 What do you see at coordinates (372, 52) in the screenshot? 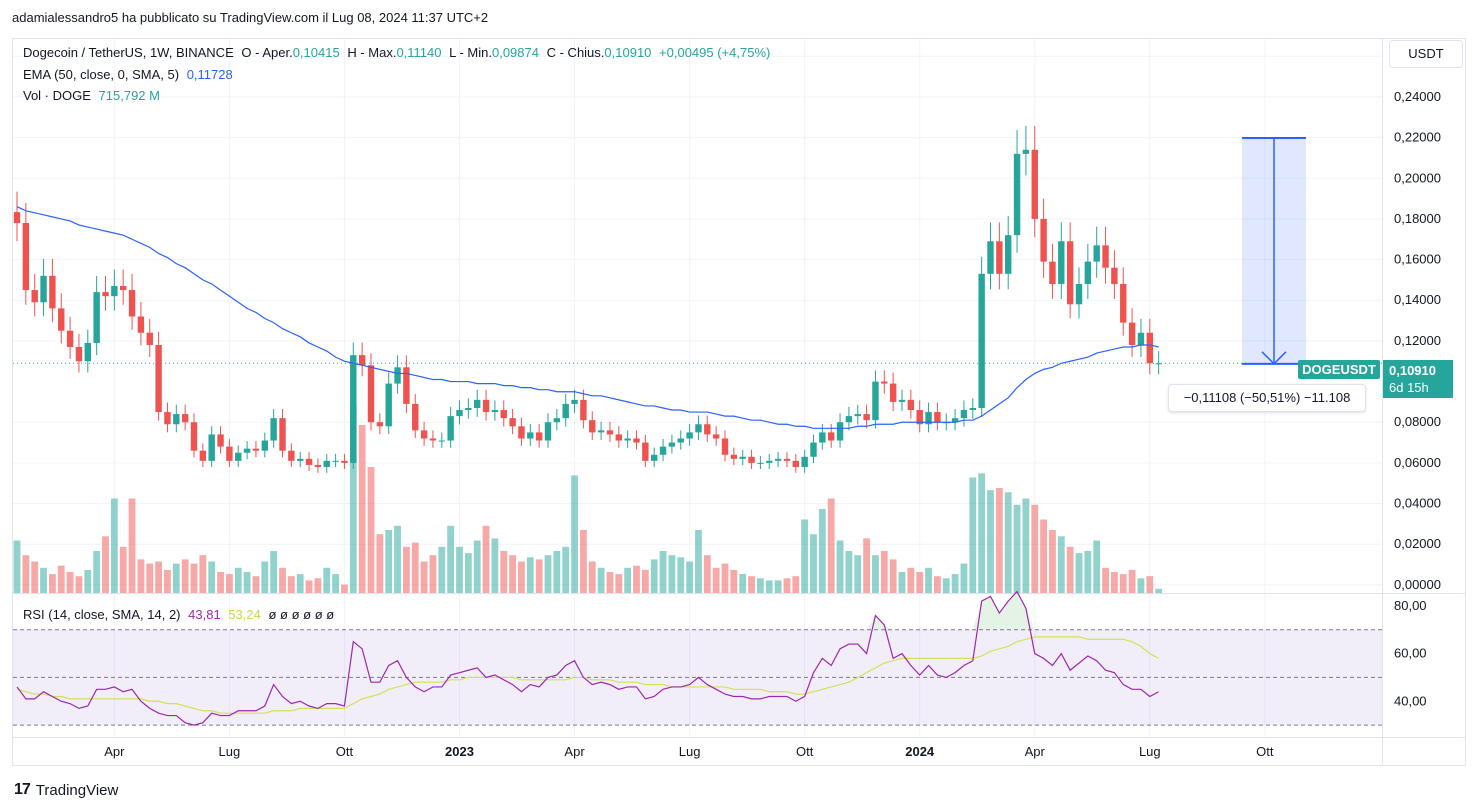
I see `legend-high-label: H - Max.` at bounding box center [372, 52].